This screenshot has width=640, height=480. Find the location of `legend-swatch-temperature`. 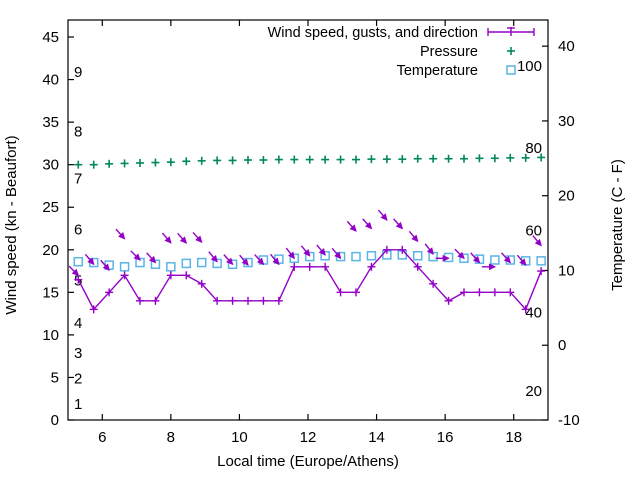

legend-swatch-temperature is located at coordinates (511, 70).